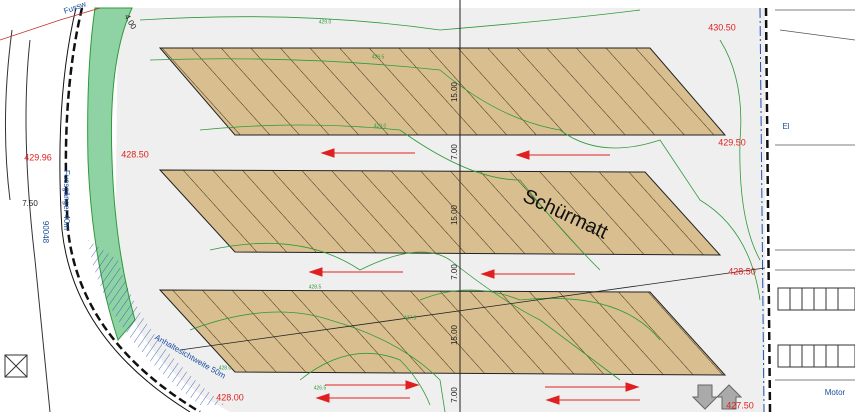 This screenshot has height=412, width=855. I want to click on dimension-label: 7.50, so click(30, 203).